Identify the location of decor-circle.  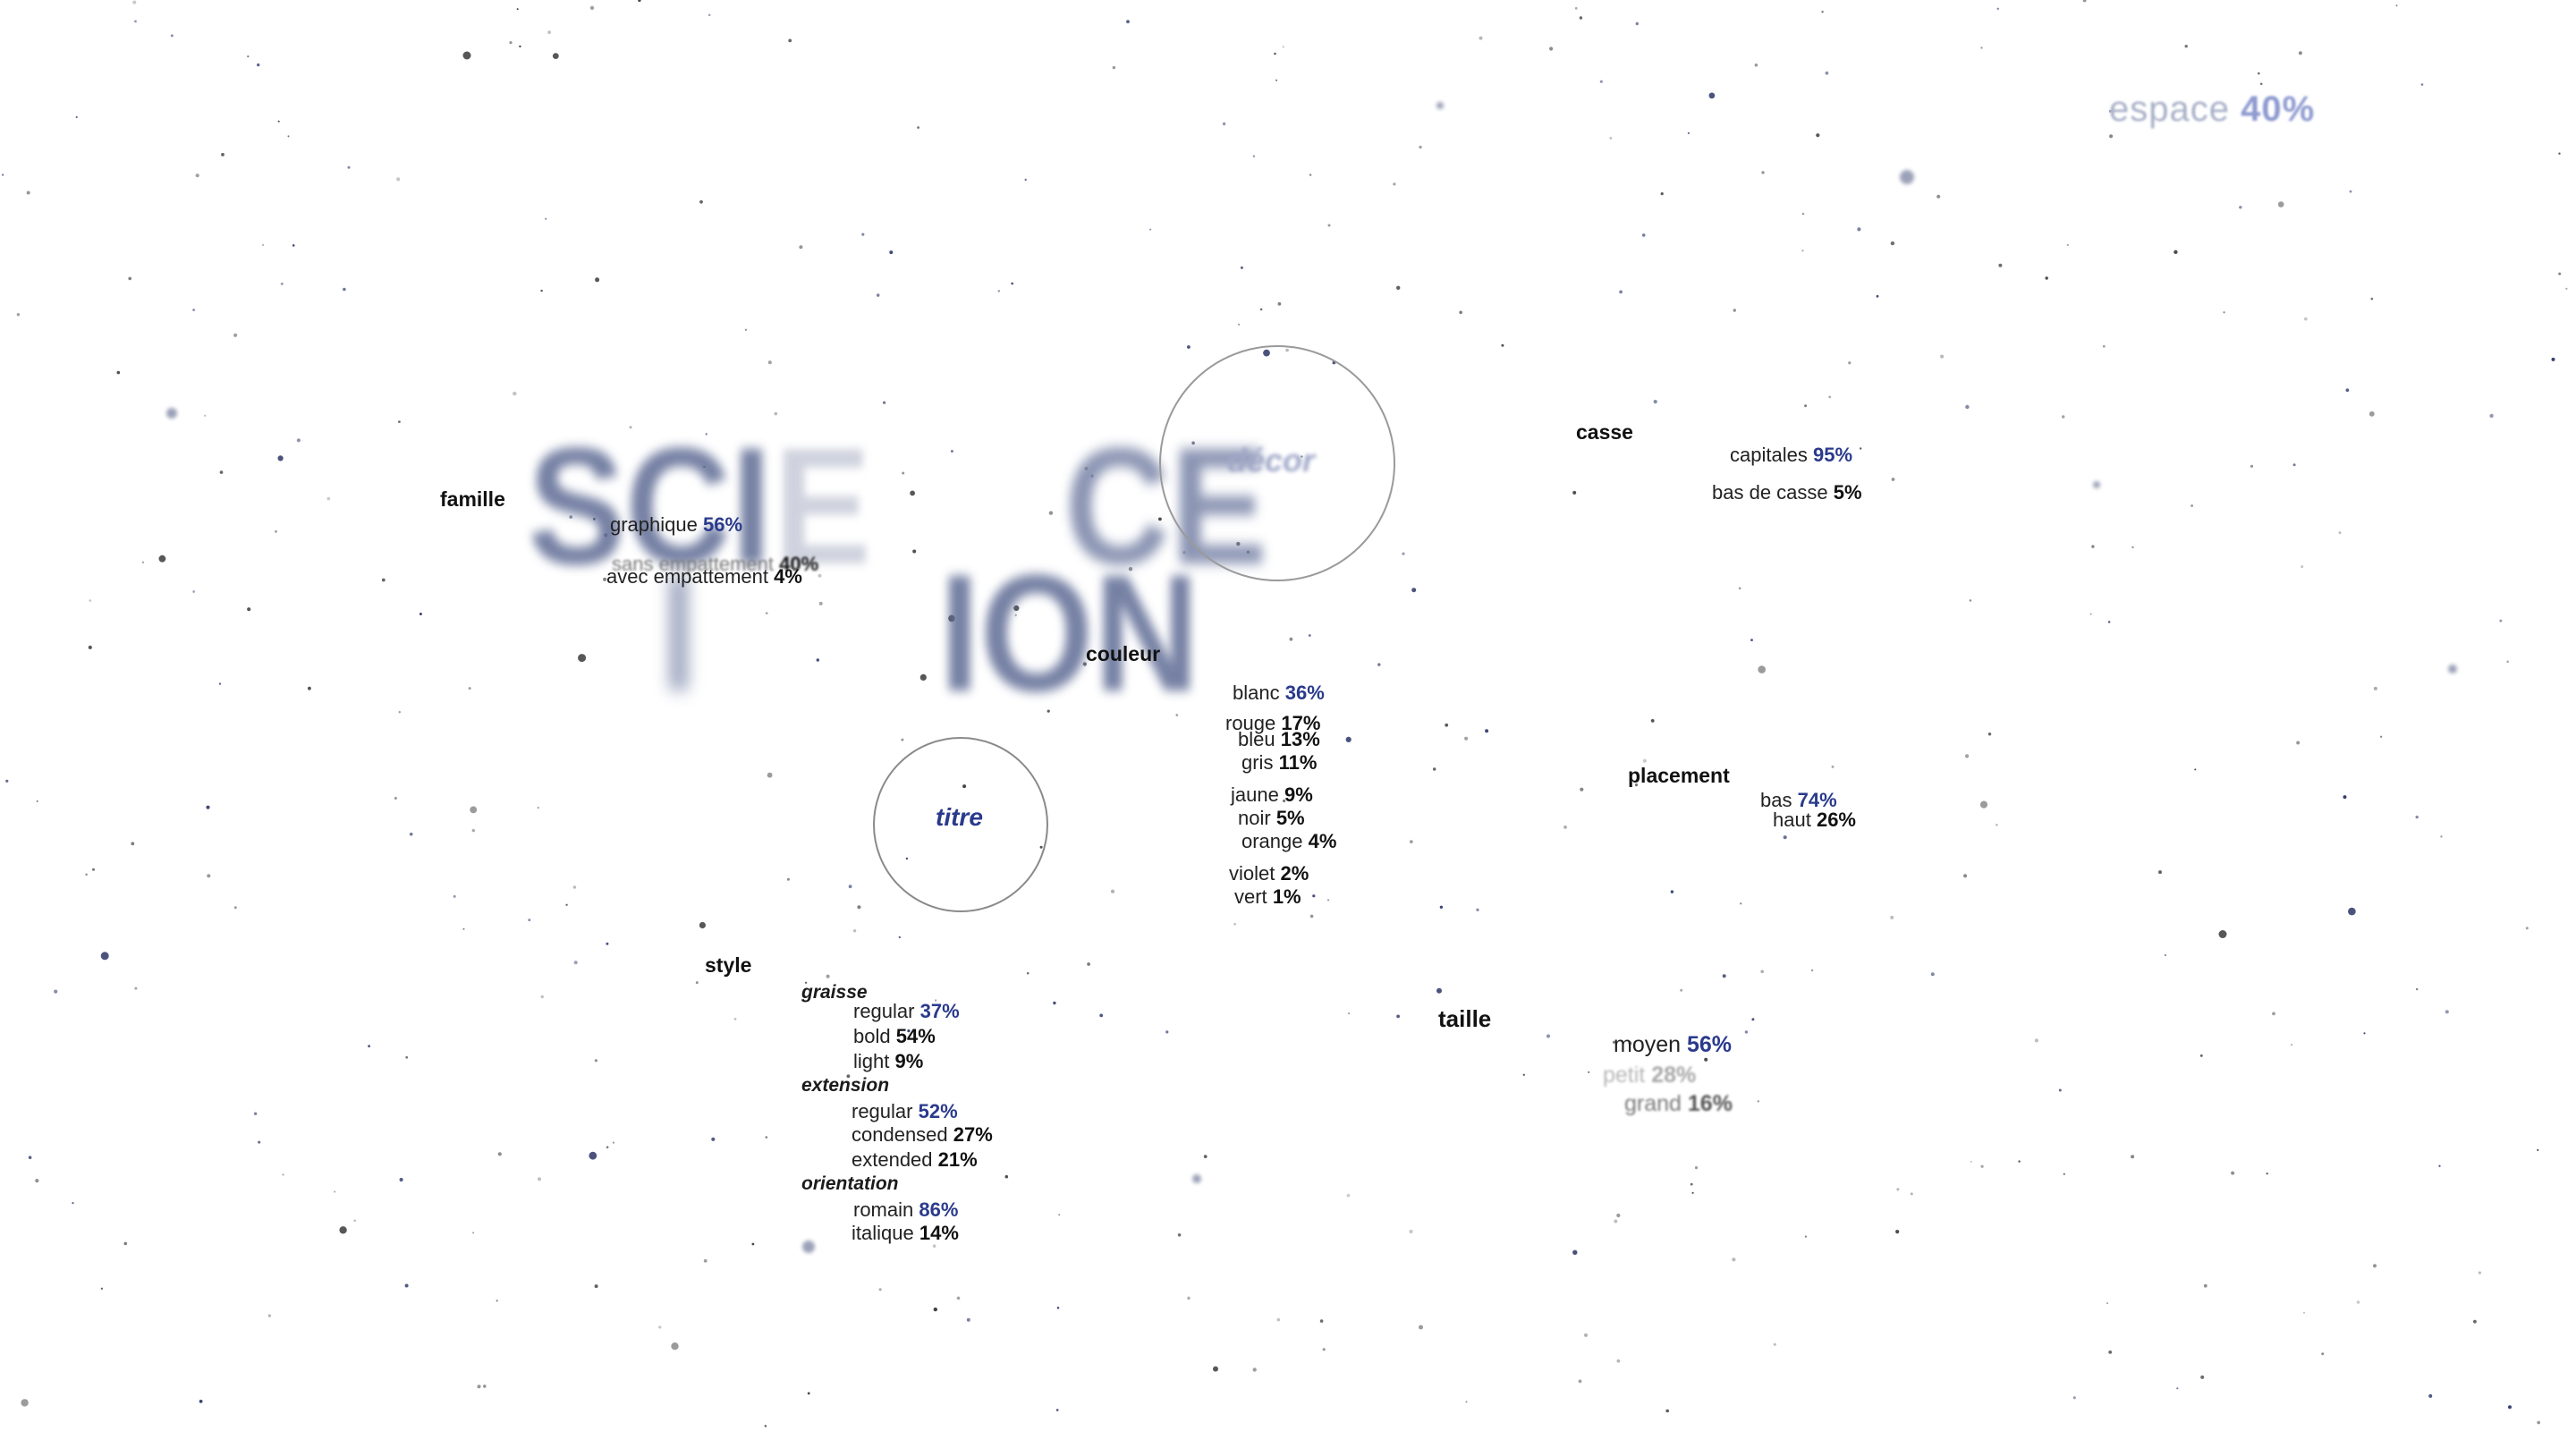
(1277, 463).